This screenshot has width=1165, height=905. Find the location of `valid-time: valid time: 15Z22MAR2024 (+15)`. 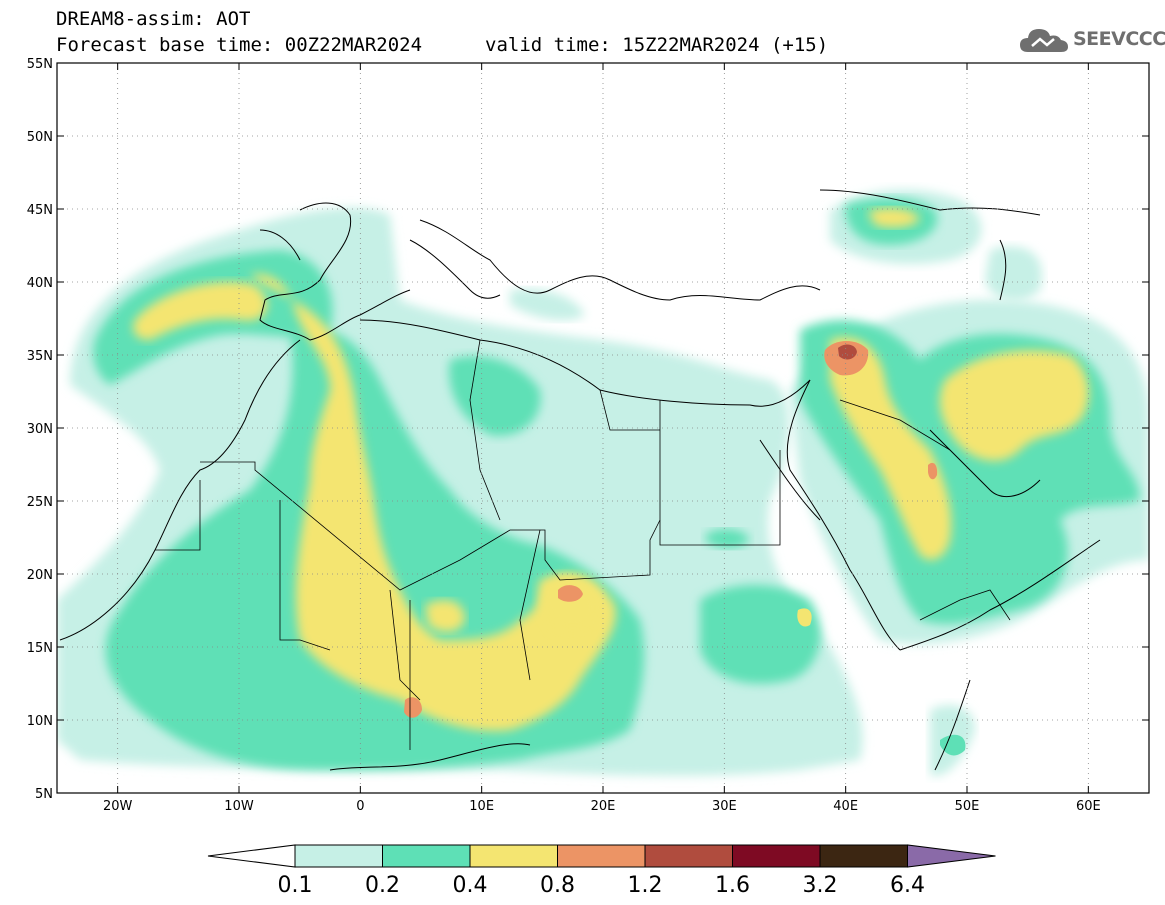

valid-time: valid time: 15Z22MAR2024 (+15) is located at coordinates (657, 45).